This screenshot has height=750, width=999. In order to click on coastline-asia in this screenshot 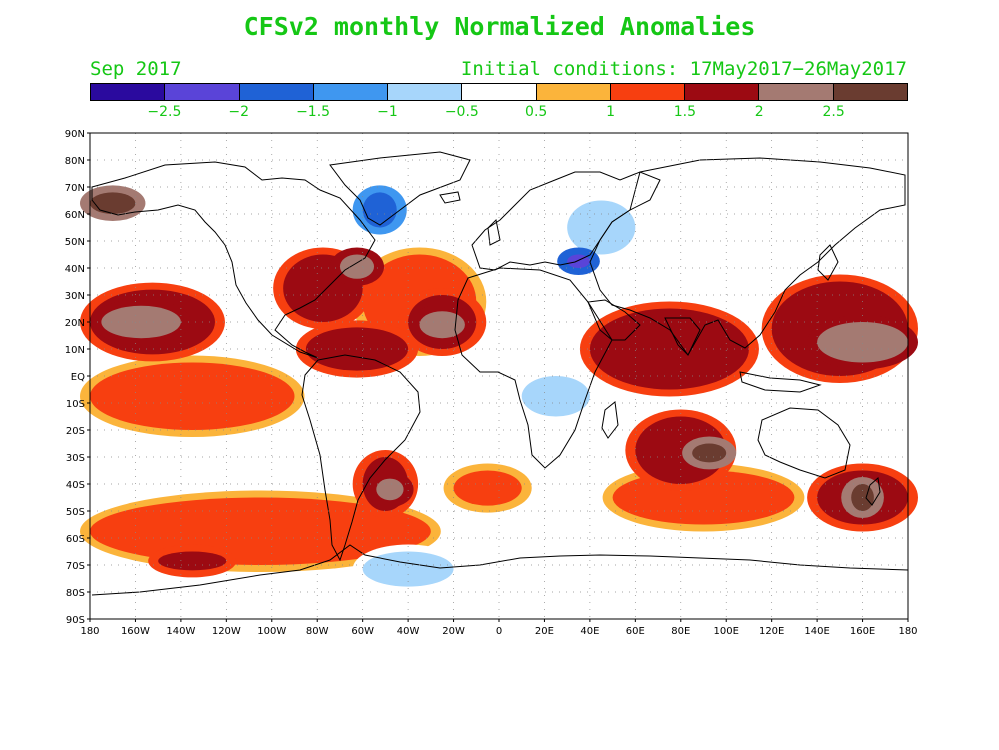, I will do `click(747, 256)`.